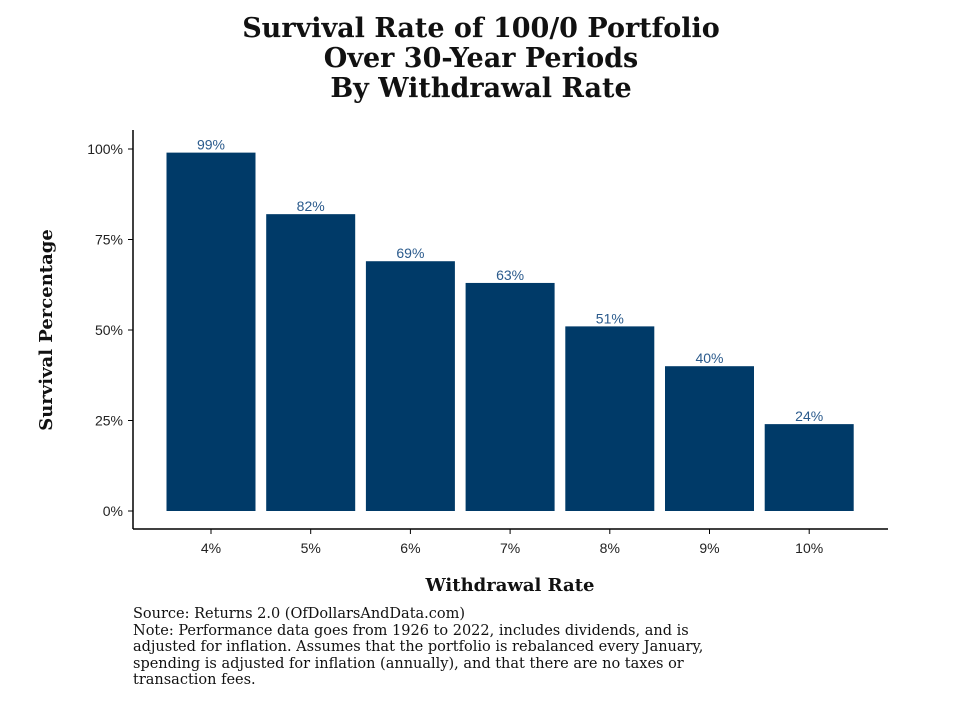 The height and width of the screenshot is (712, 962). I want to click on note-line: transaction fees., so click(194, 680).